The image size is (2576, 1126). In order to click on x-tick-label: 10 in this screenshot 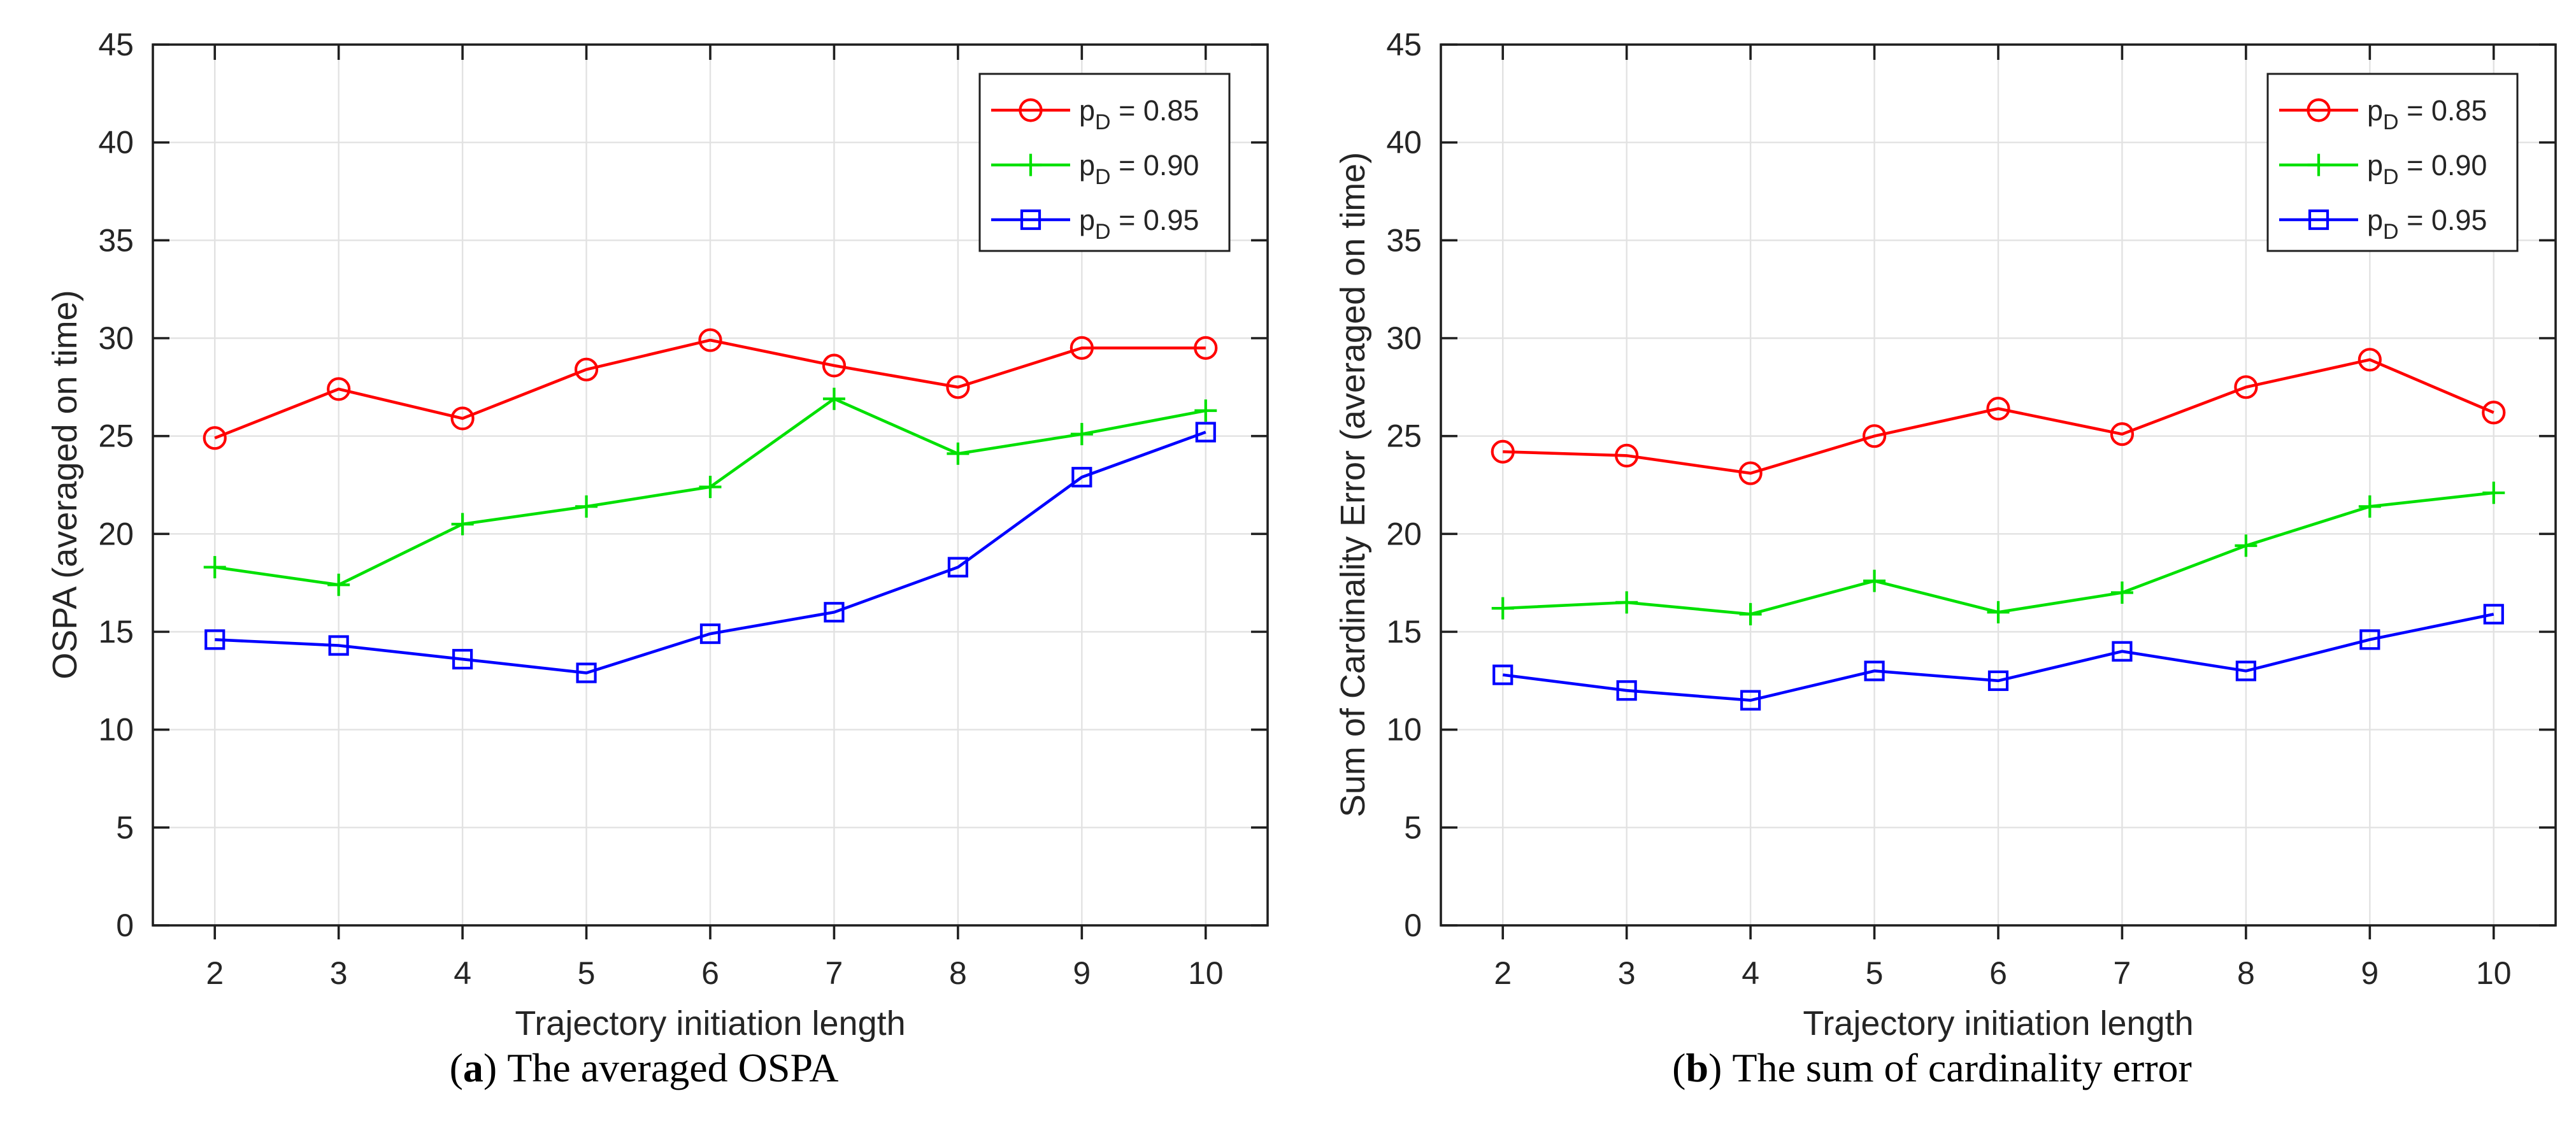, I will do `click(2494, 973)`.